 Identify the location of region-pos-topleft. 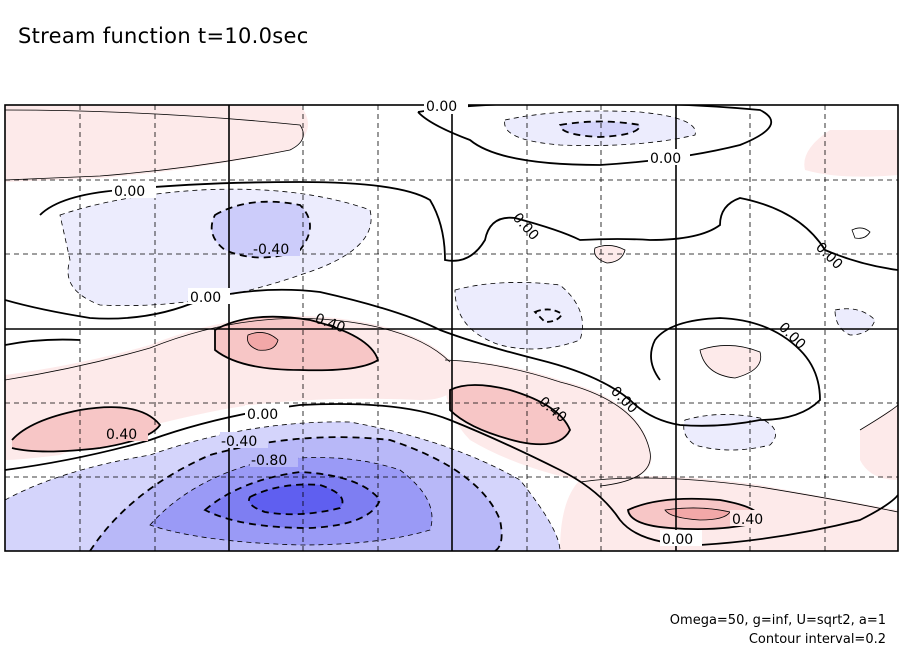
(156, 143).